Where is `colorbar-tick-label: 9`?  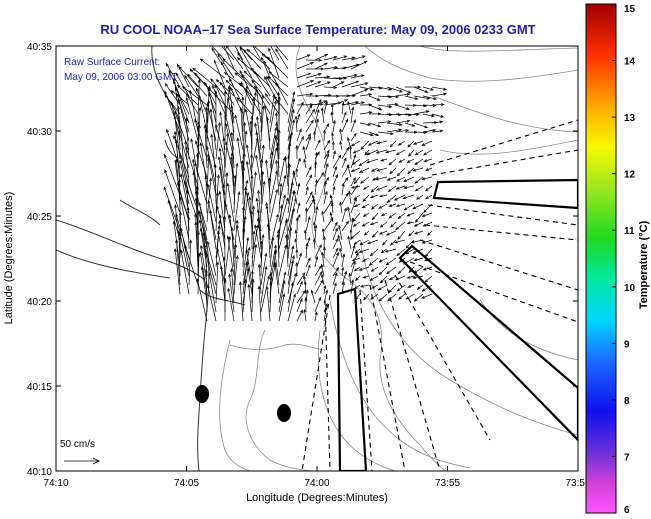
colorbar-tick-label: 9 is located at coordinates (627, 344).